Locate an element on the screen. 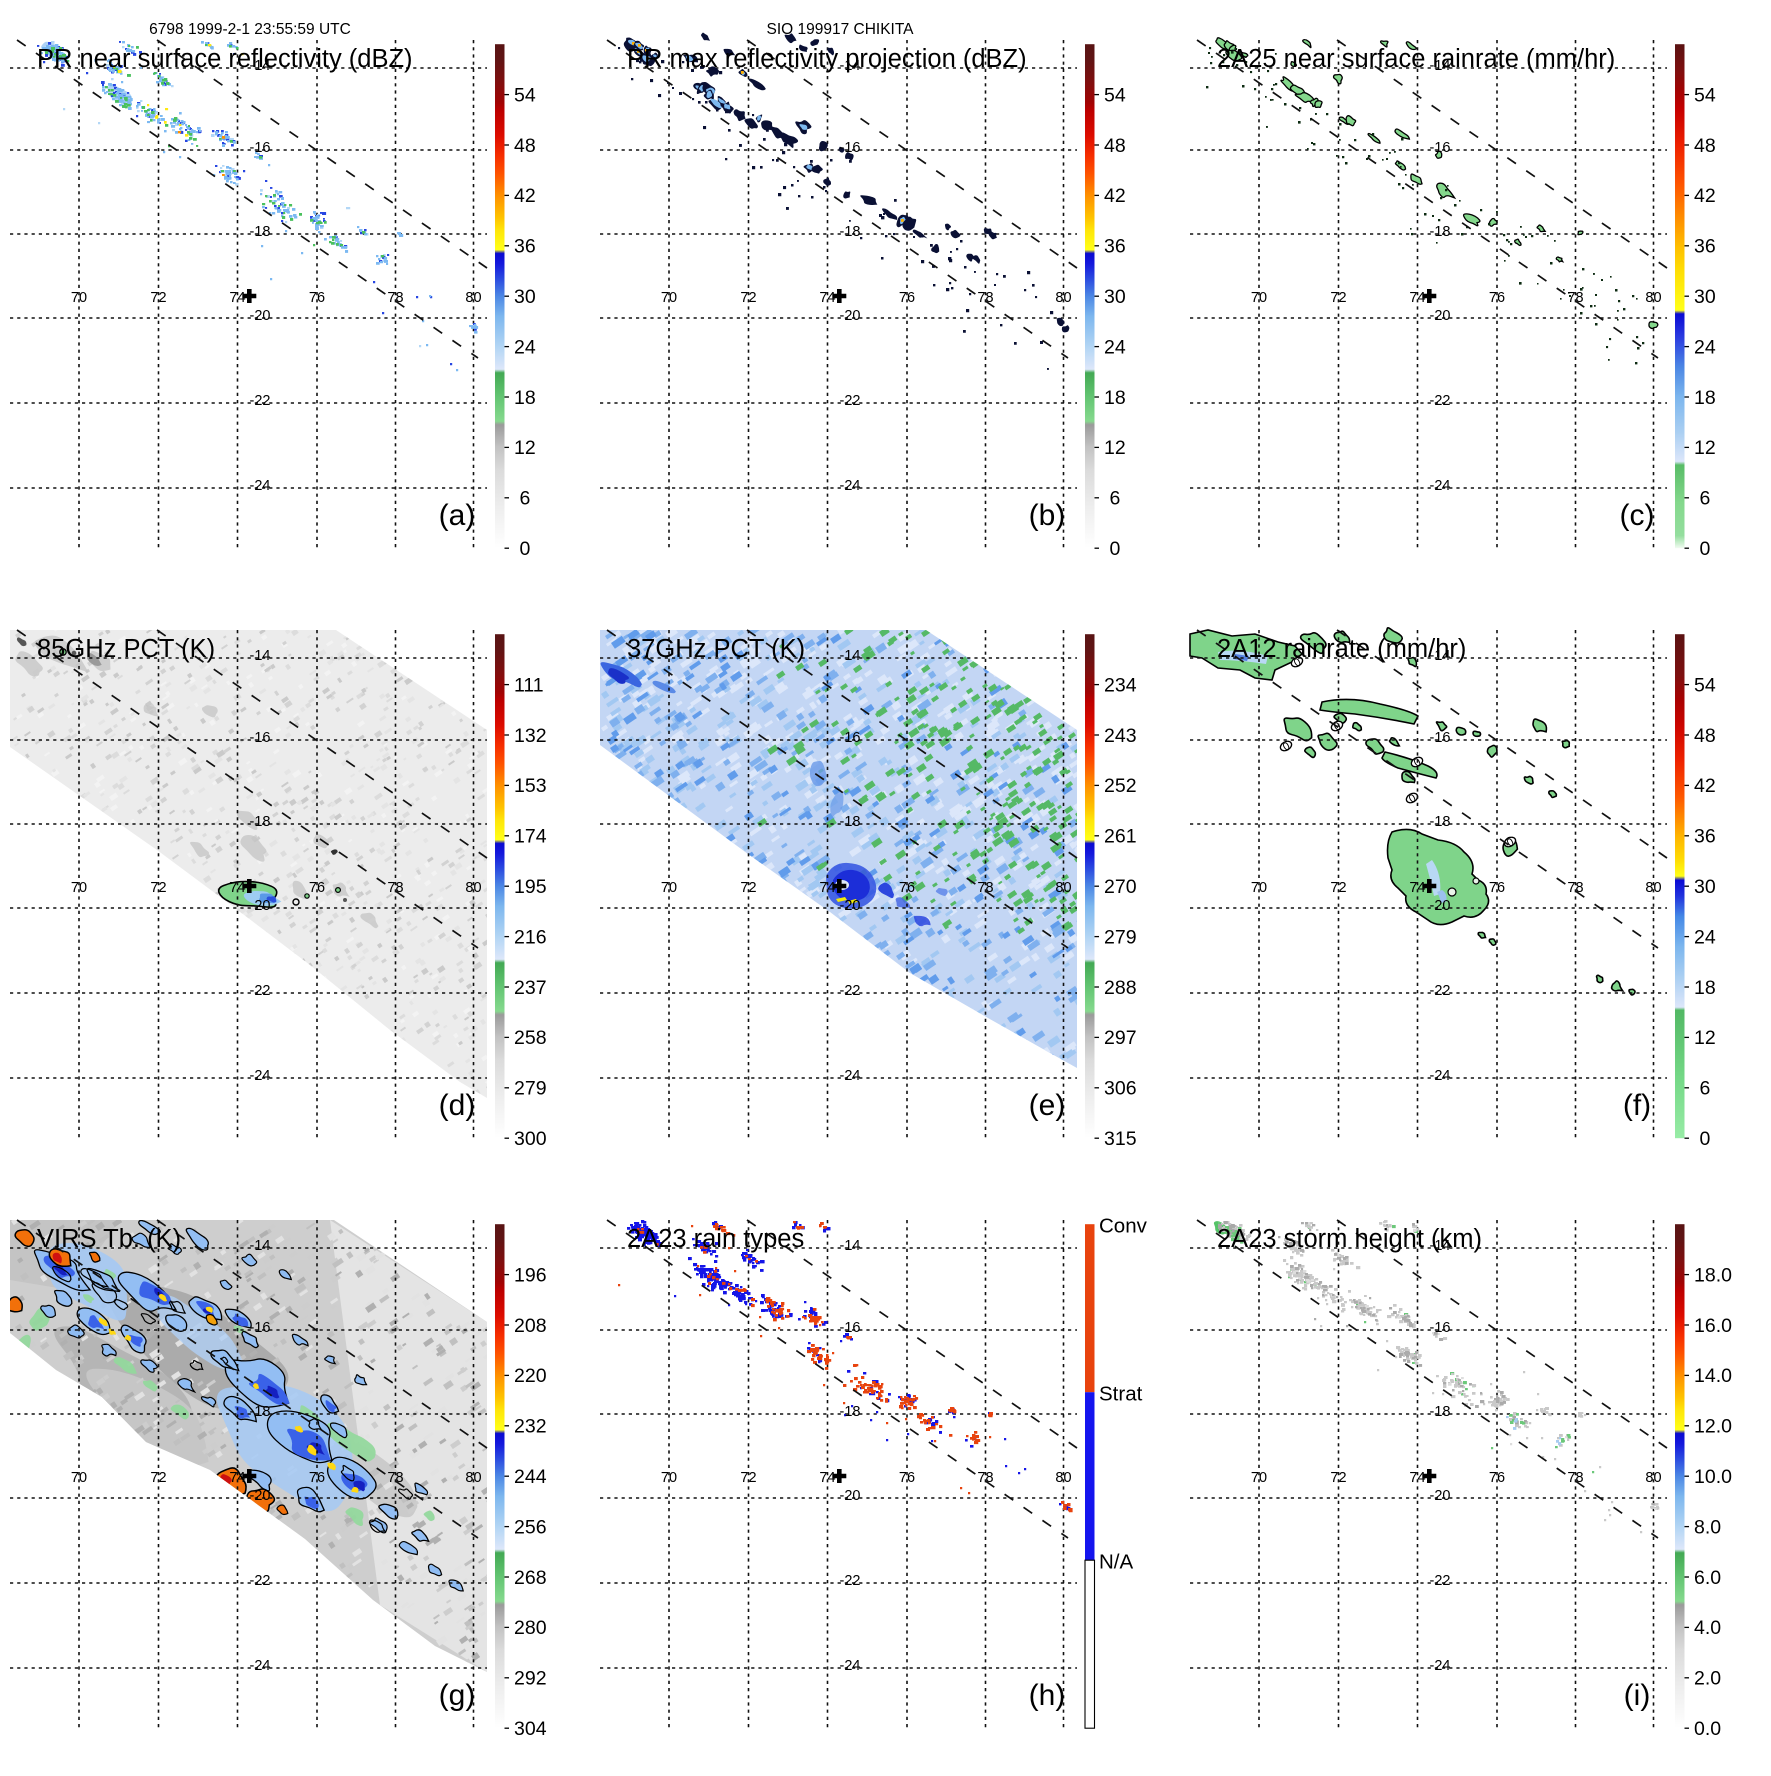  svg-text: 16.0 is located at coordinates (1713, 1326).